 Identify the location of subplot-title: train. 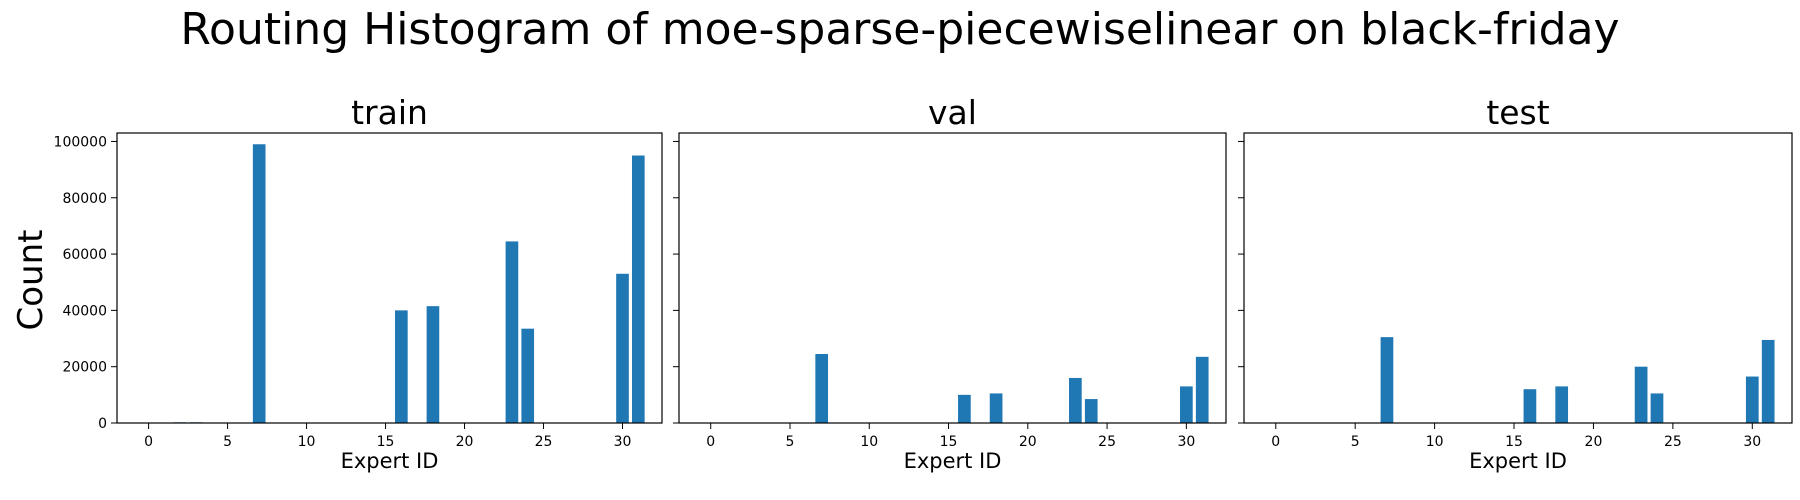
(389, 112).